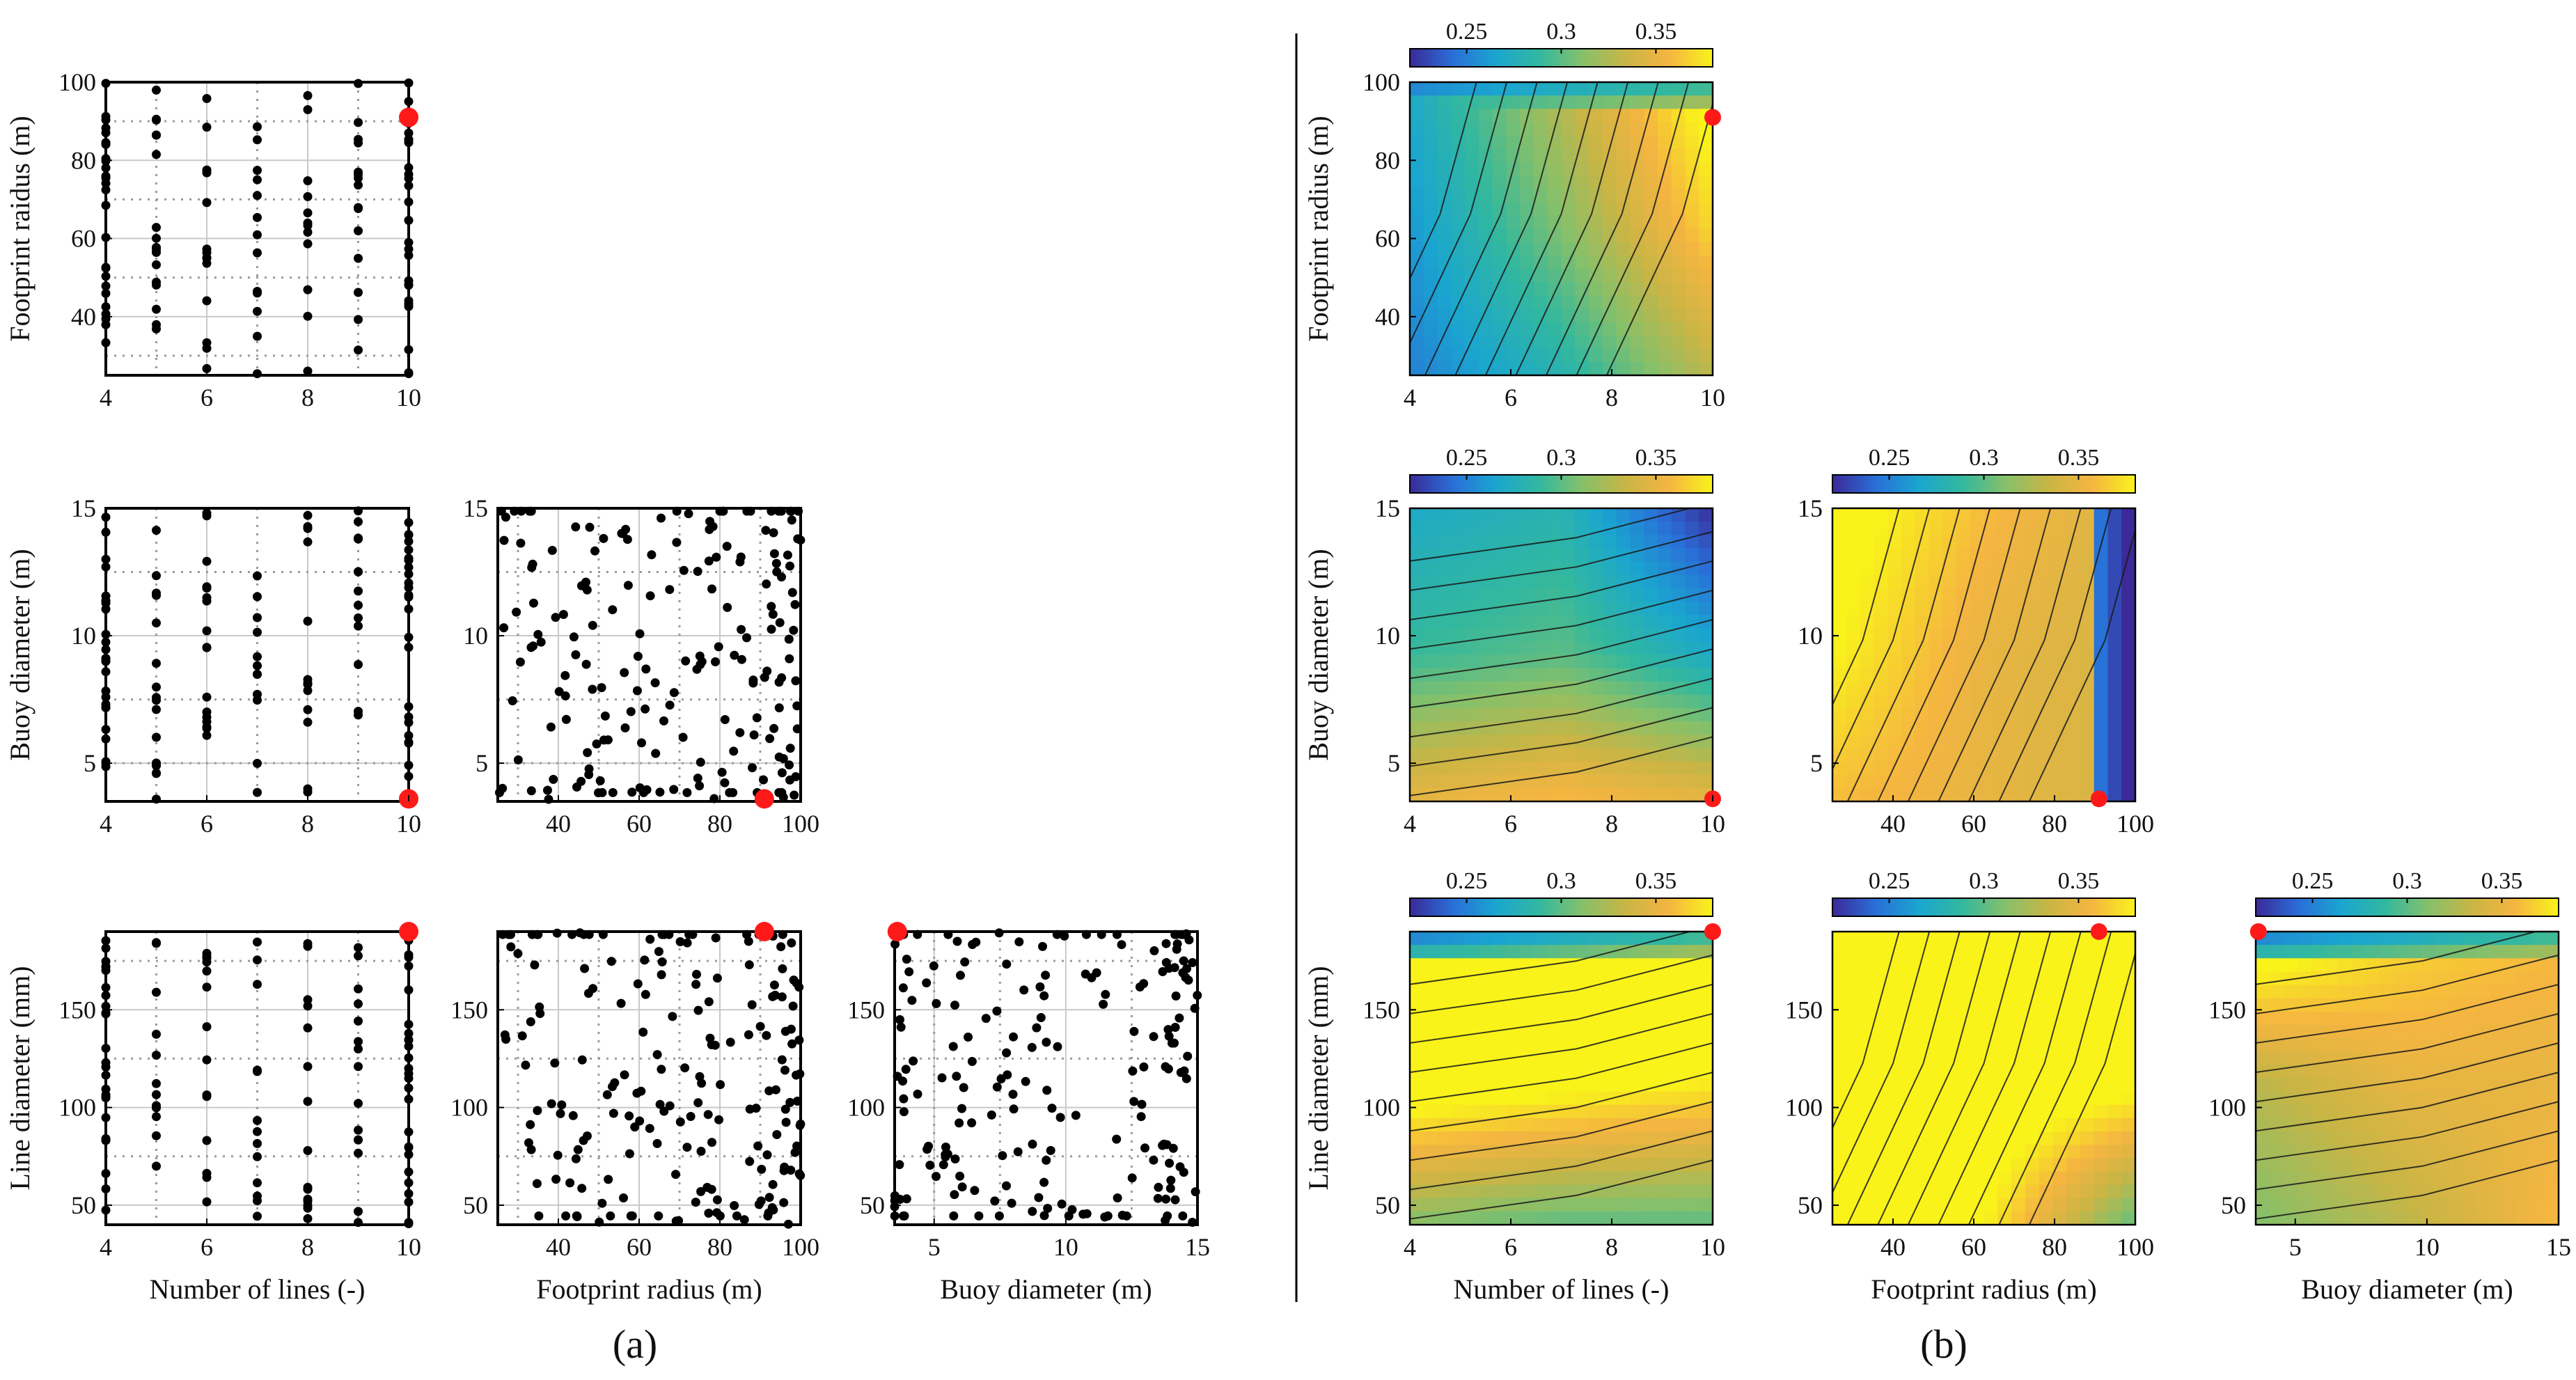 This screenshot has height=1380, width=2576. Describe the element at coordinates (639, 1247) in the screenshot. I see `x-tick-label: 60` at that location.